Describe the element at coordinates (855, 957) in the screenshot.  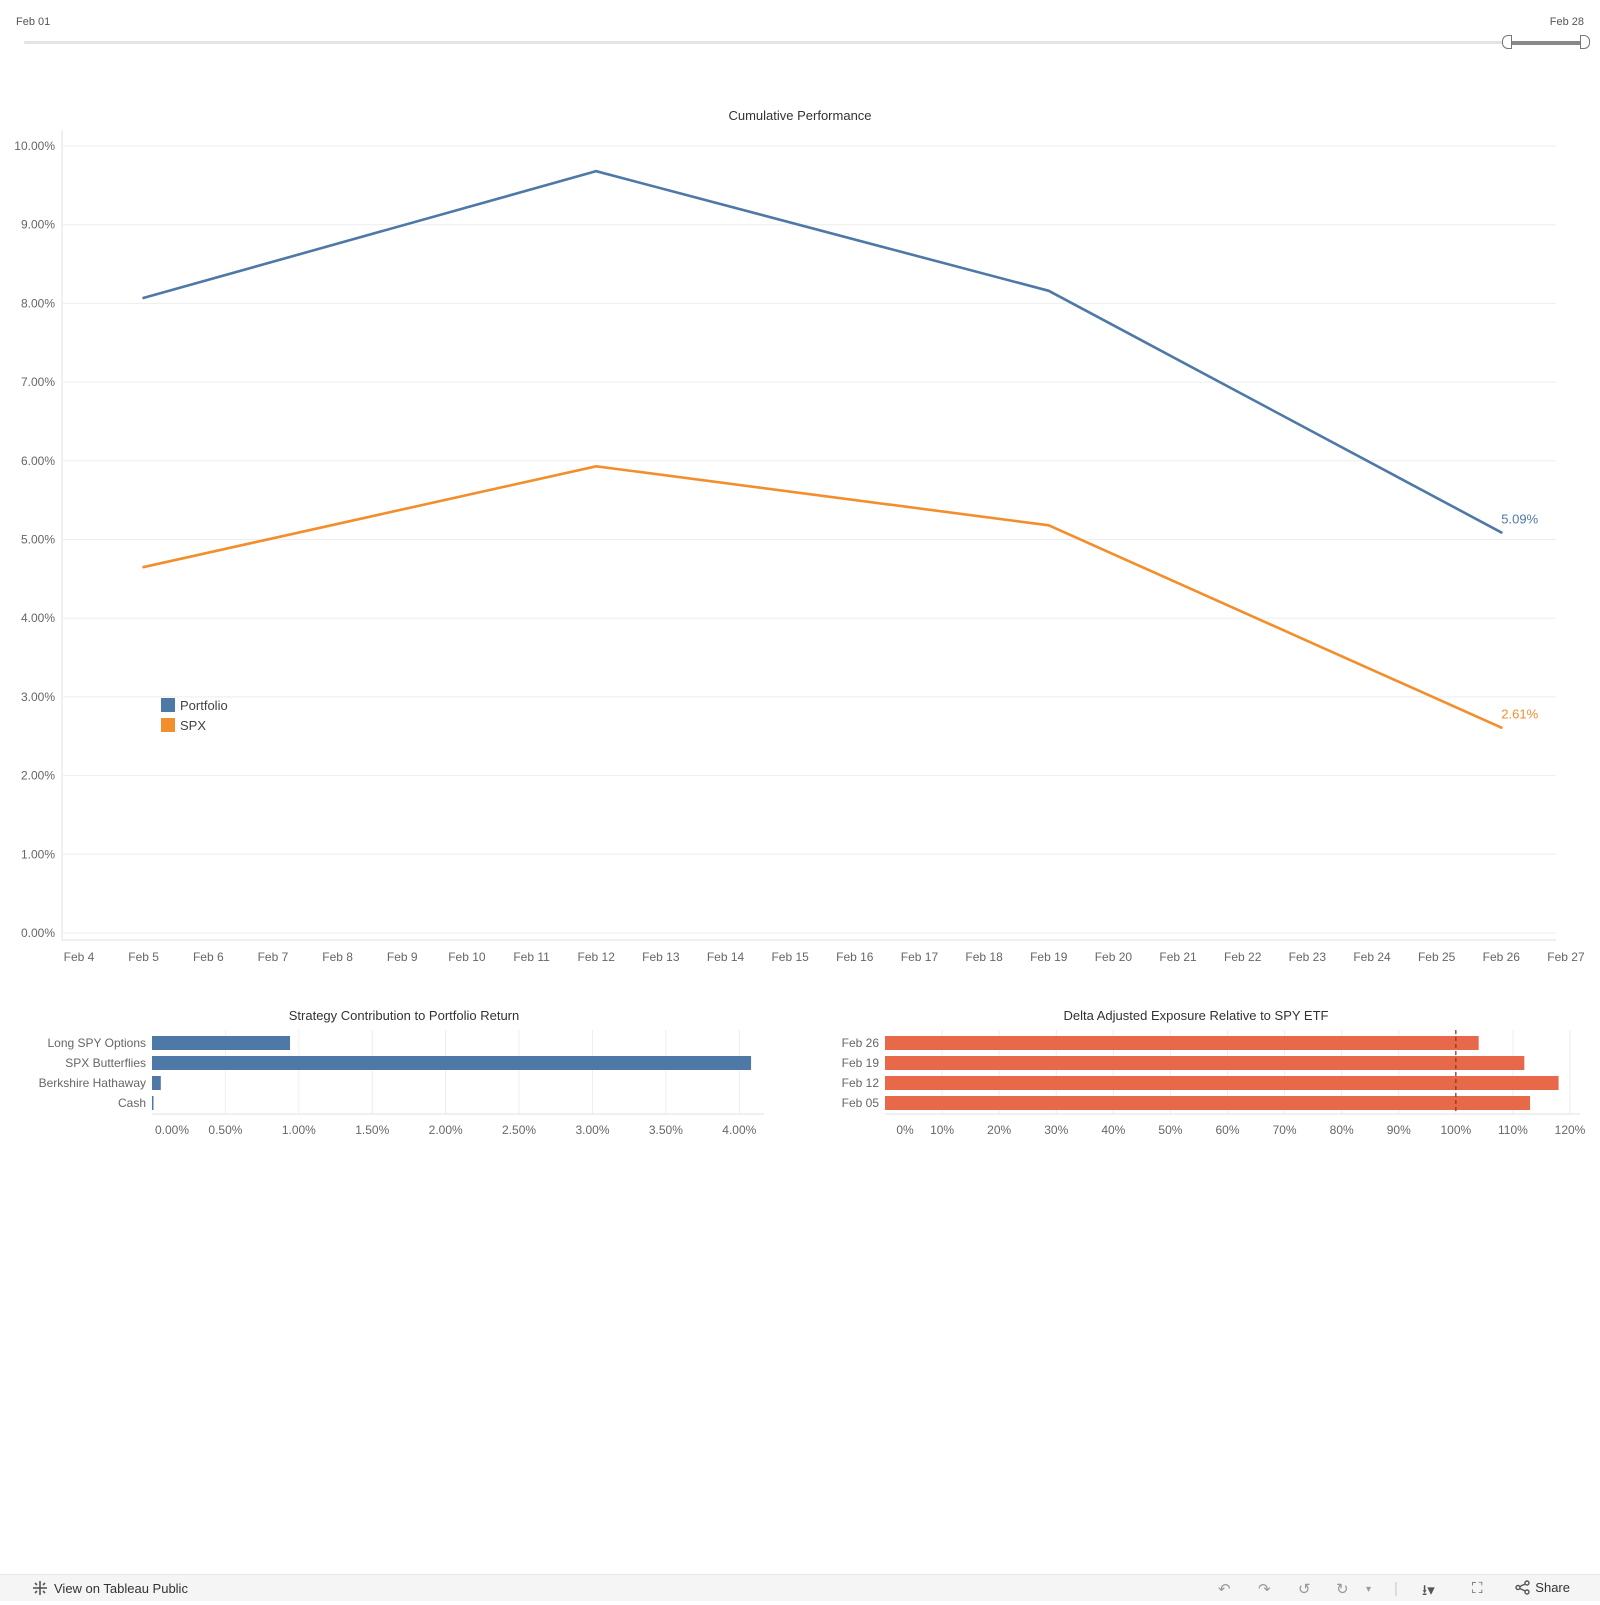
I see `line-chart-x-tick: Feb 16` at that location.